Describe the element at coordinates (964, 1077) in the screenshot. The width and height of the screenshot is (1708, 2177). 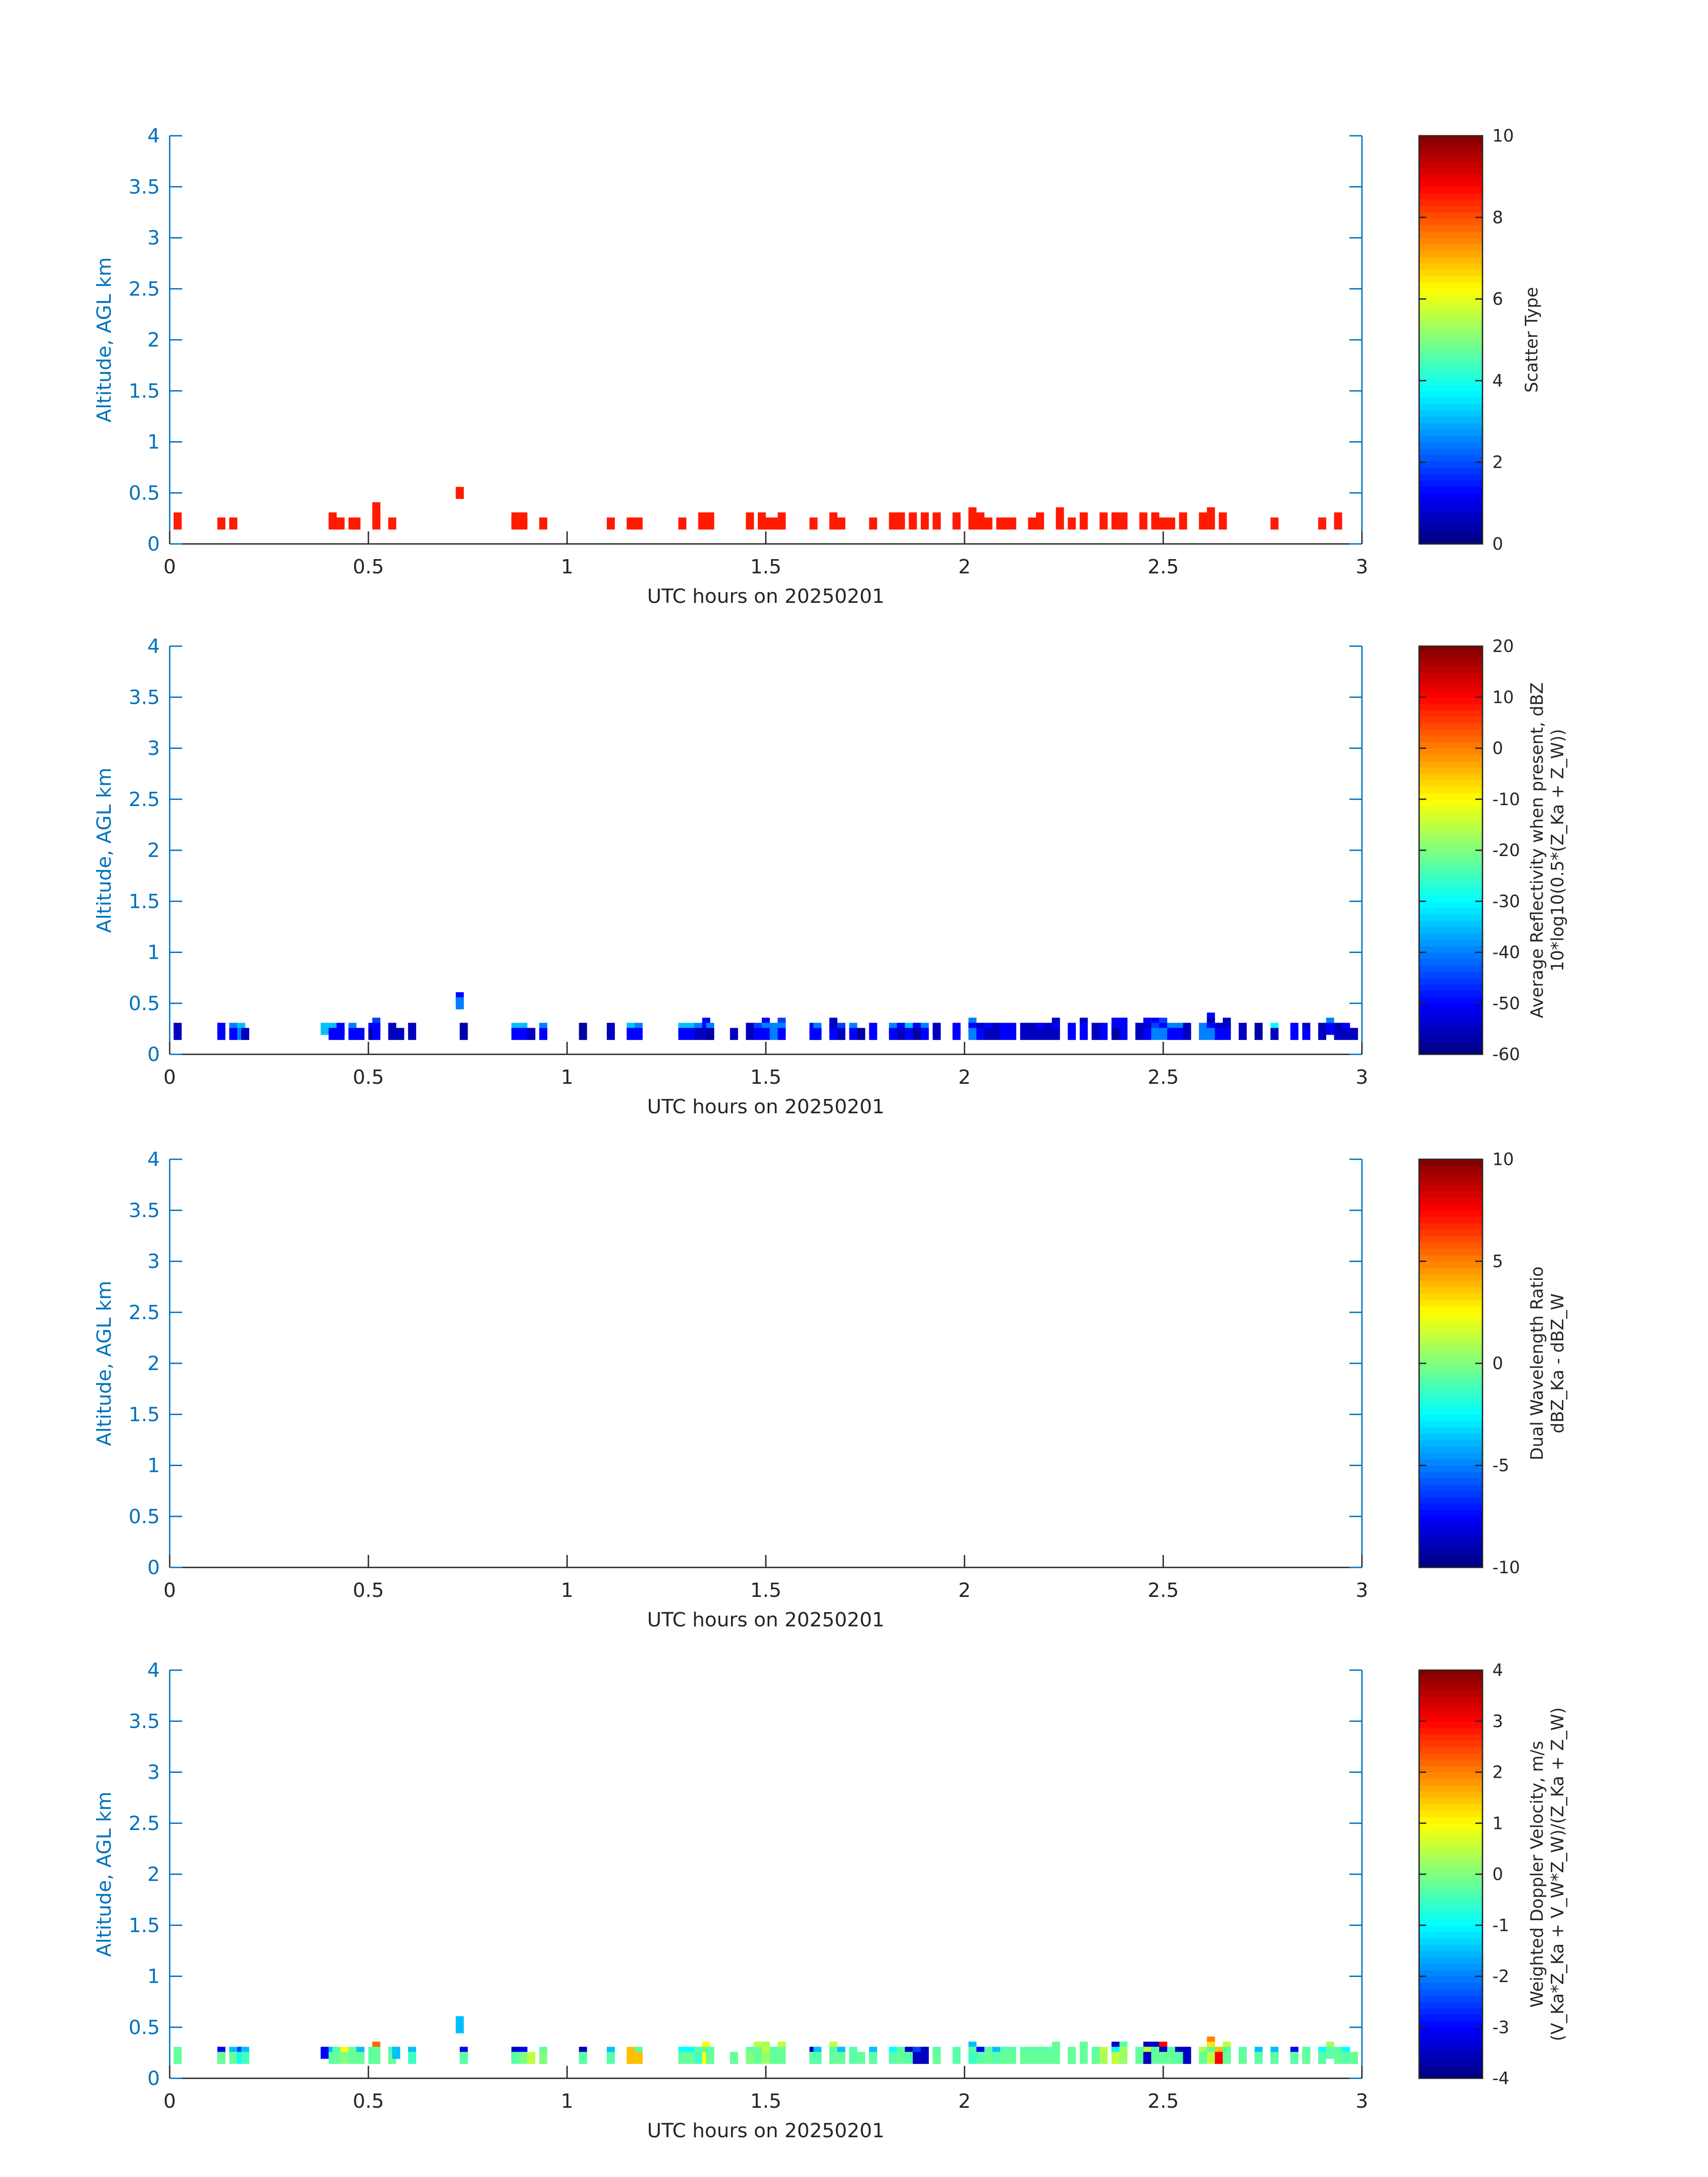
I see `x-tick-label: 2` at that location.